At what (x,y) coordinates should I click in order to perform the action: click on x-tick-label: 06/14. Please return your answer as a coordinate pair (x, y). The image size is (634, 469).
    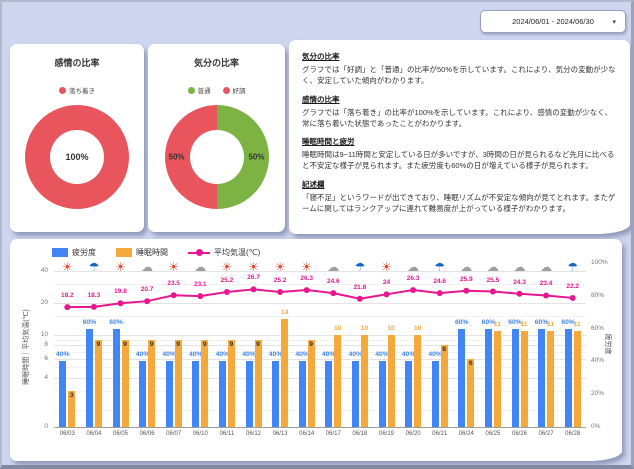
    Looking at the image, I should click on (307, 434).